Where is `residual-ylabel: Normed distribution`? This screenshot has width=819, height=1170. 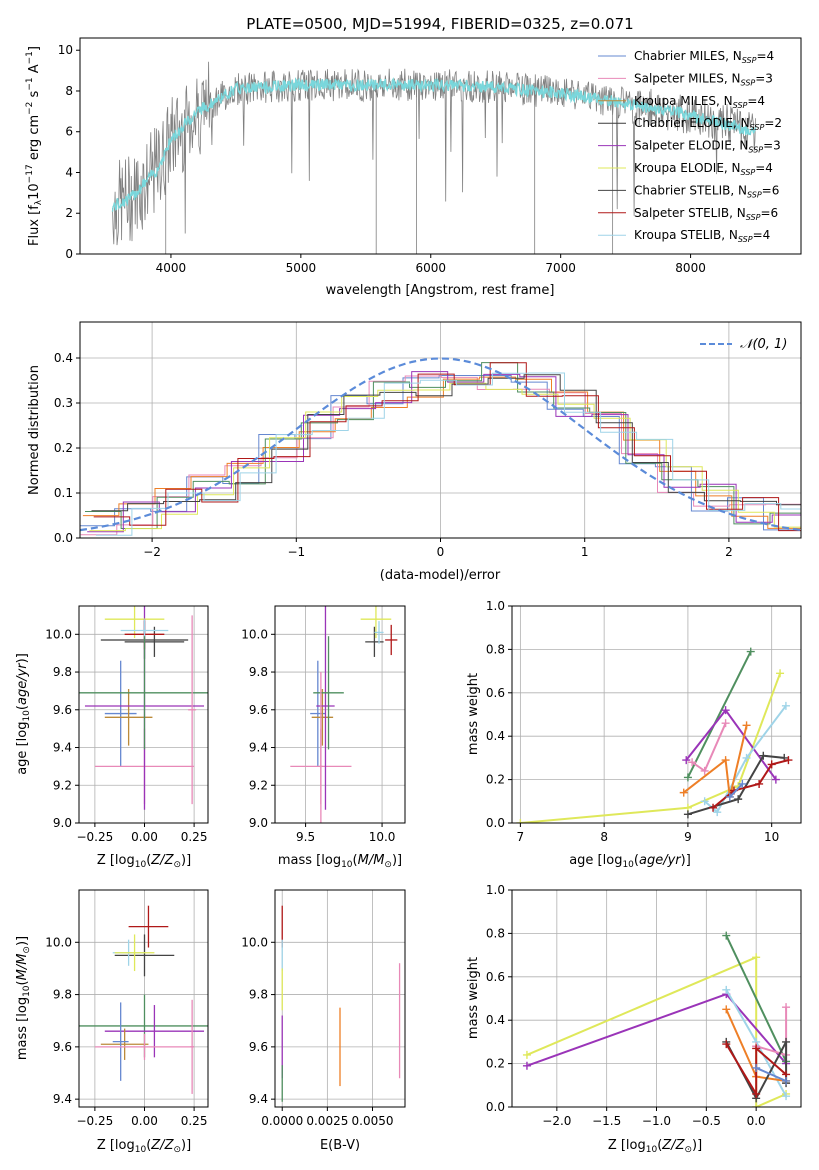 residual-ylabel: Normed distribution is located at coordinates (34, 430).